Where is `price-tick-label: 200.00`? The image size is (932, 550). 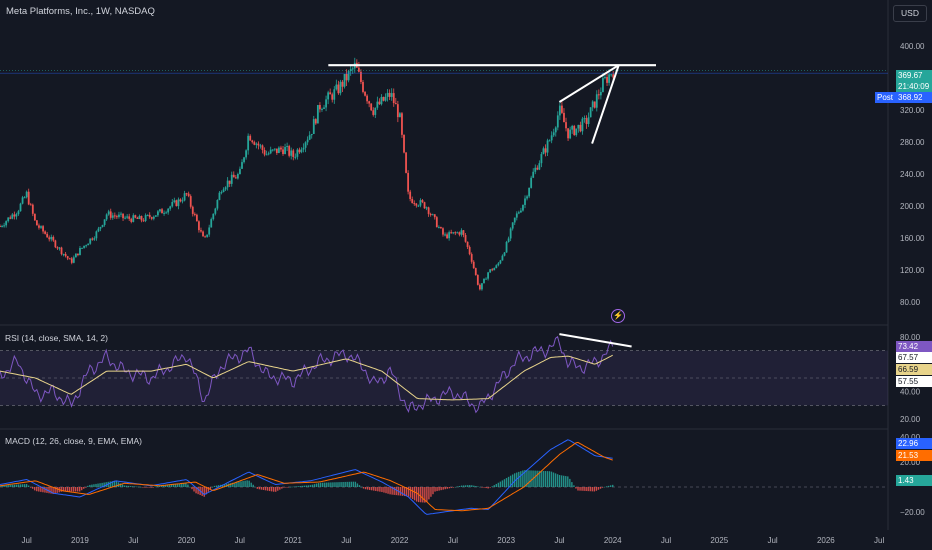 price-tick-label: 200.00 is located at coordinates (912, 206).